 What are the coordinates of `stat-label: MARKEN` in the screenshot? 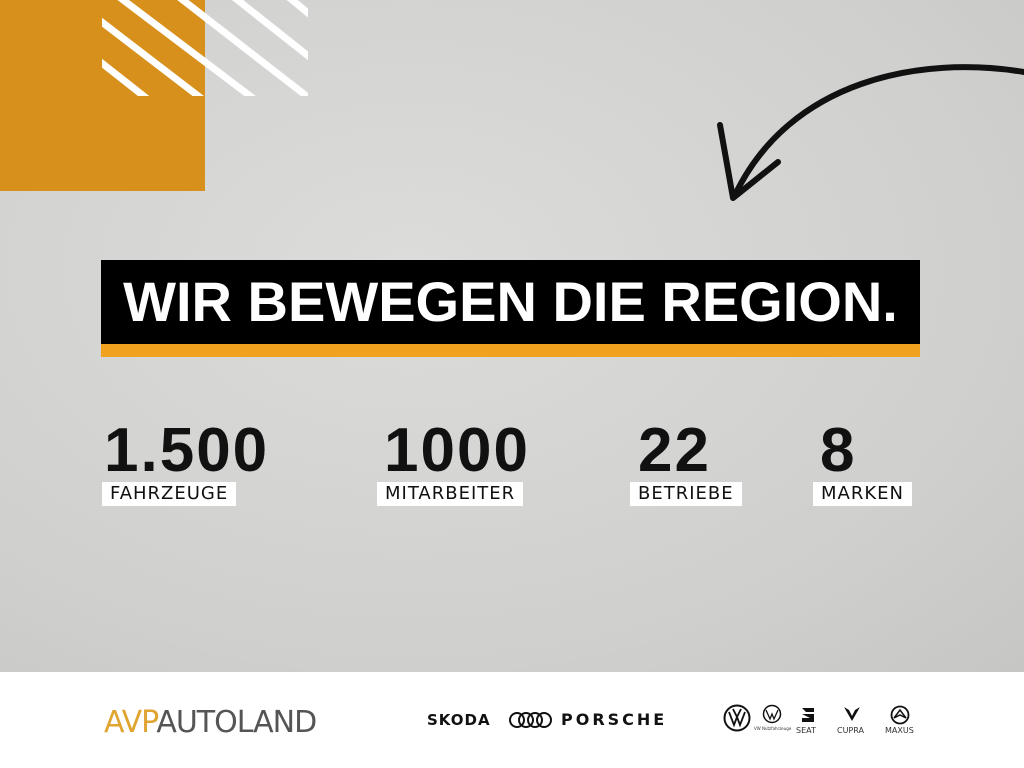 It's located at (862, 494).